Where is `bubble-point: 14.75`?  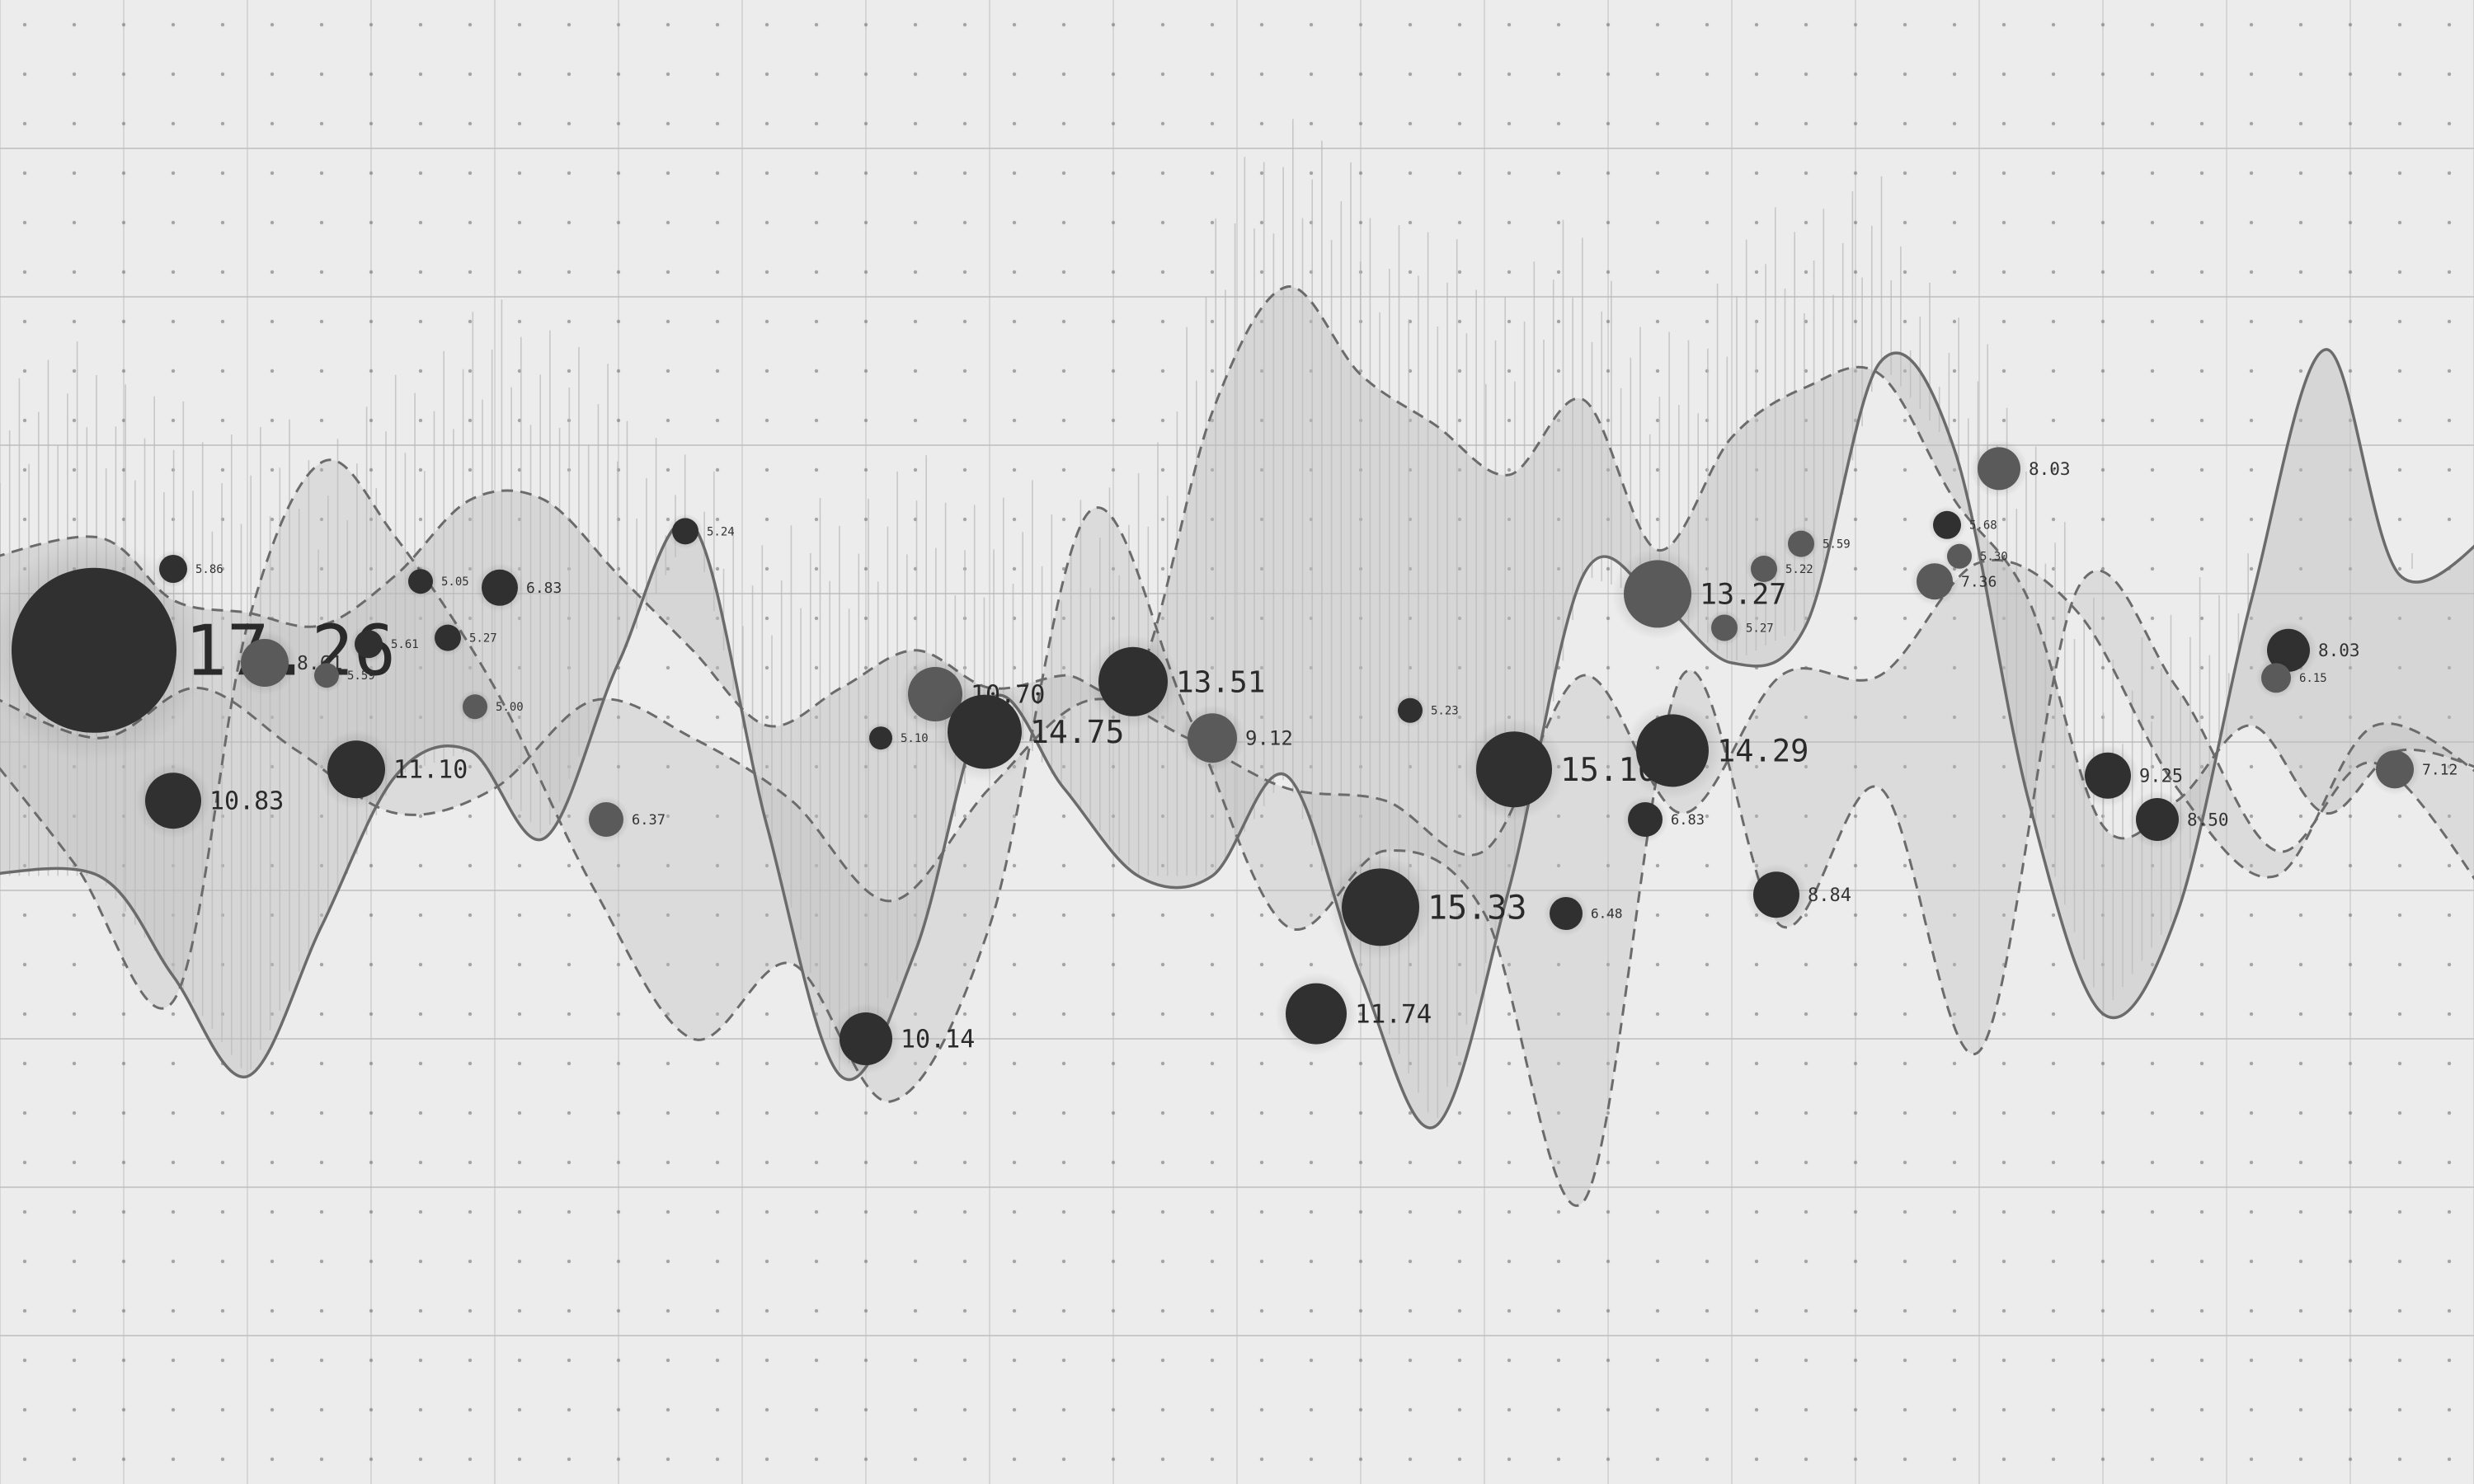 bubble-point: 14.75 is located at coordinates (1029, 731).